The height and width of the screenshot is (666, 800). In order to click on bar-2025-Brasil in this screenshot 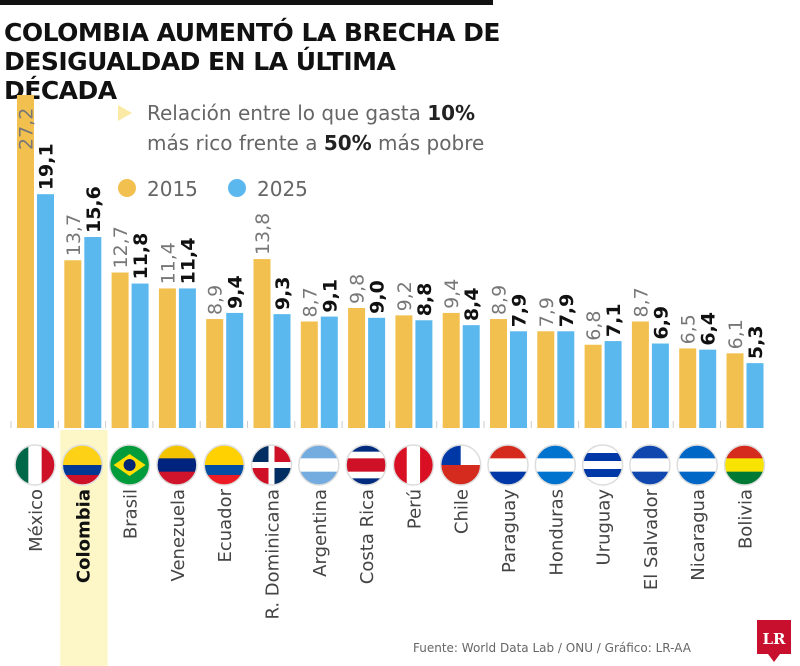, I will do `click(140, 355)`.